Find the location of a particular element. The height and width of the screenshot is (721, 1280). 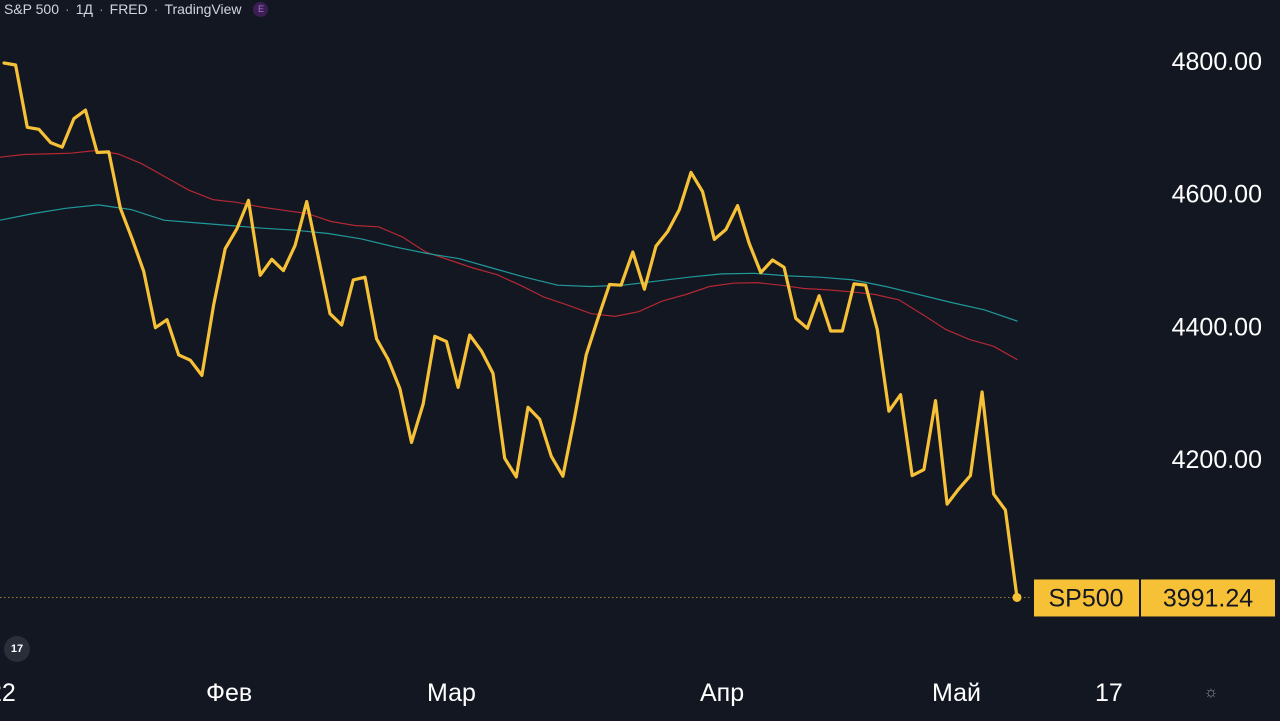

settings-gear-icon: ☼ is located at coordinates (1211, 692).